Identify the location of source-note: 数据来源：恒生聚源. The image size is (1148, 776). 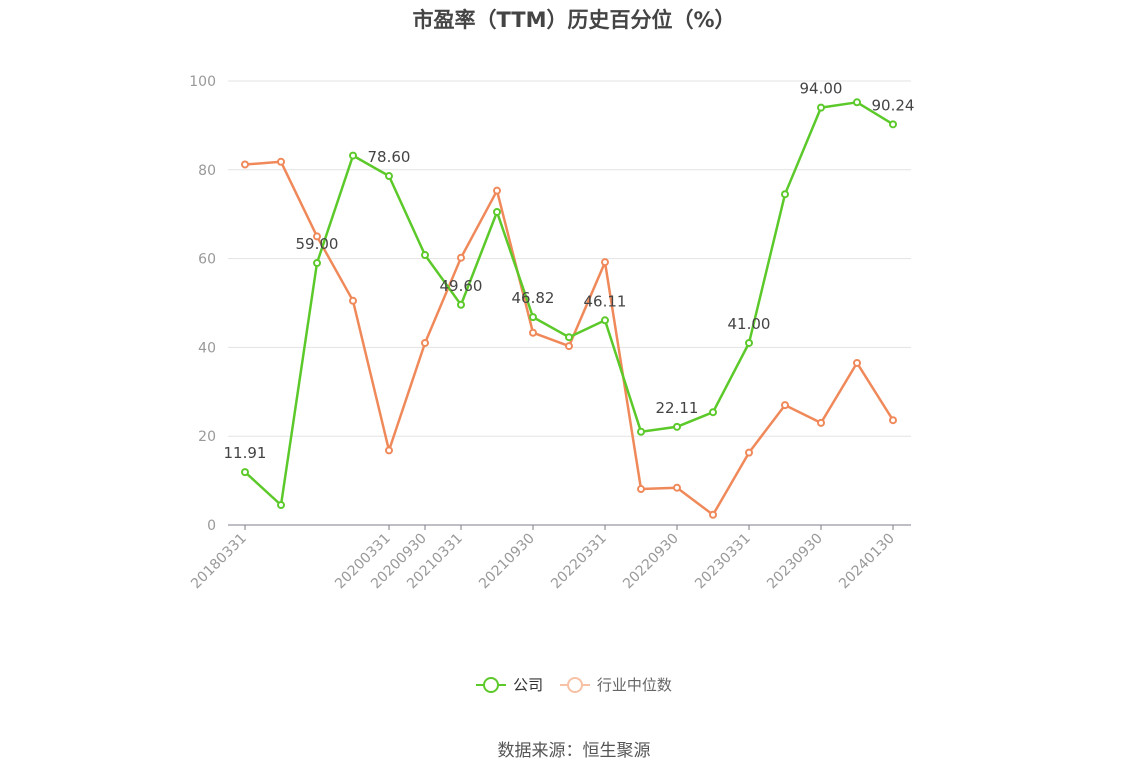
(574, 751).